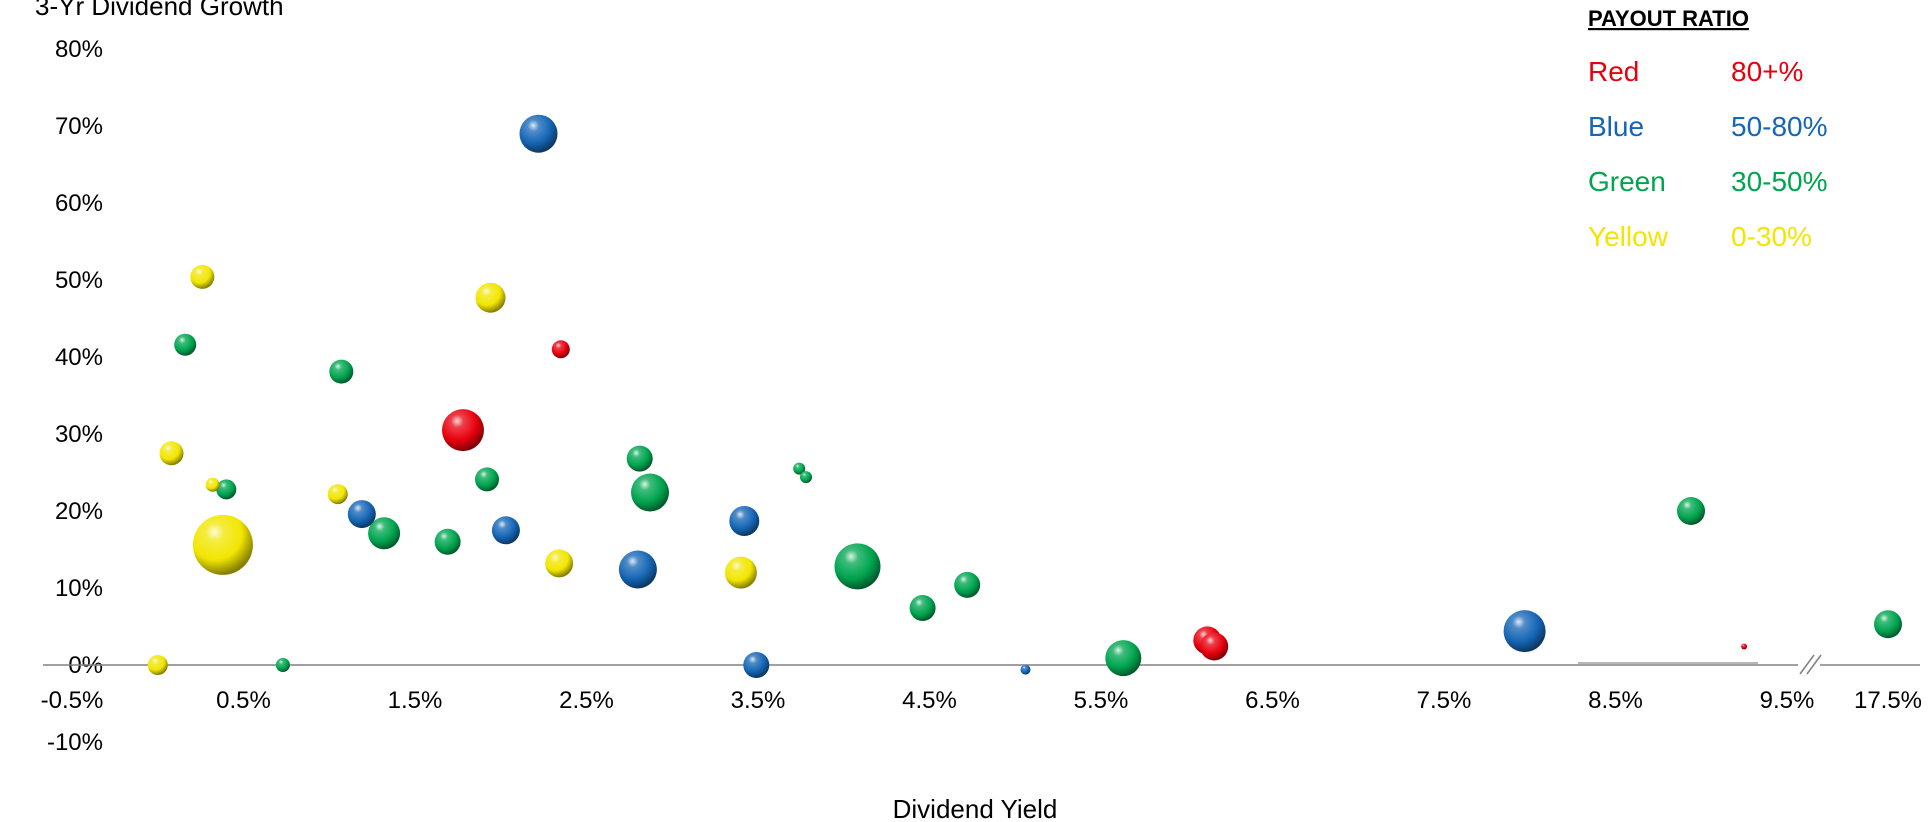 This screenshot has width=1929, height=822. What do you see at coordinates (79, 588) in the screenshot?
I see `y-tick-label: 10%` at bounding box center [79, 588].